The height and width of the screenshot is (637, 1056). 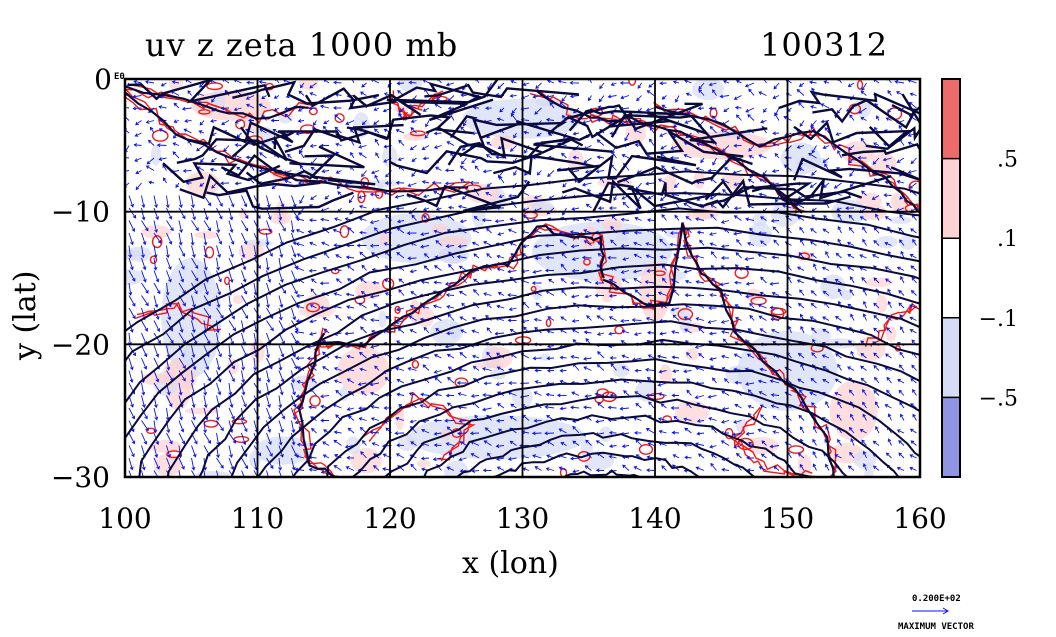 I want to click on vorticity-contour, so click(x=787, y=158).